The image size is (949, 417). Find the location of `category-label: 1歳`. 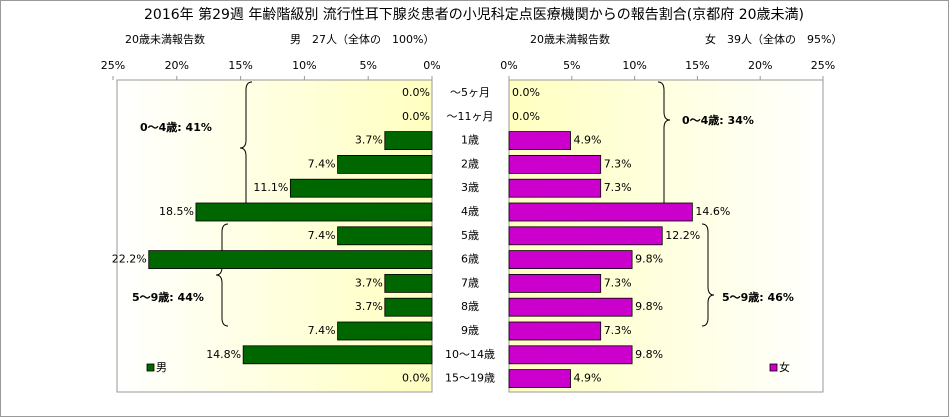

category-label: 1歳 is located at coordinates (470, 140).